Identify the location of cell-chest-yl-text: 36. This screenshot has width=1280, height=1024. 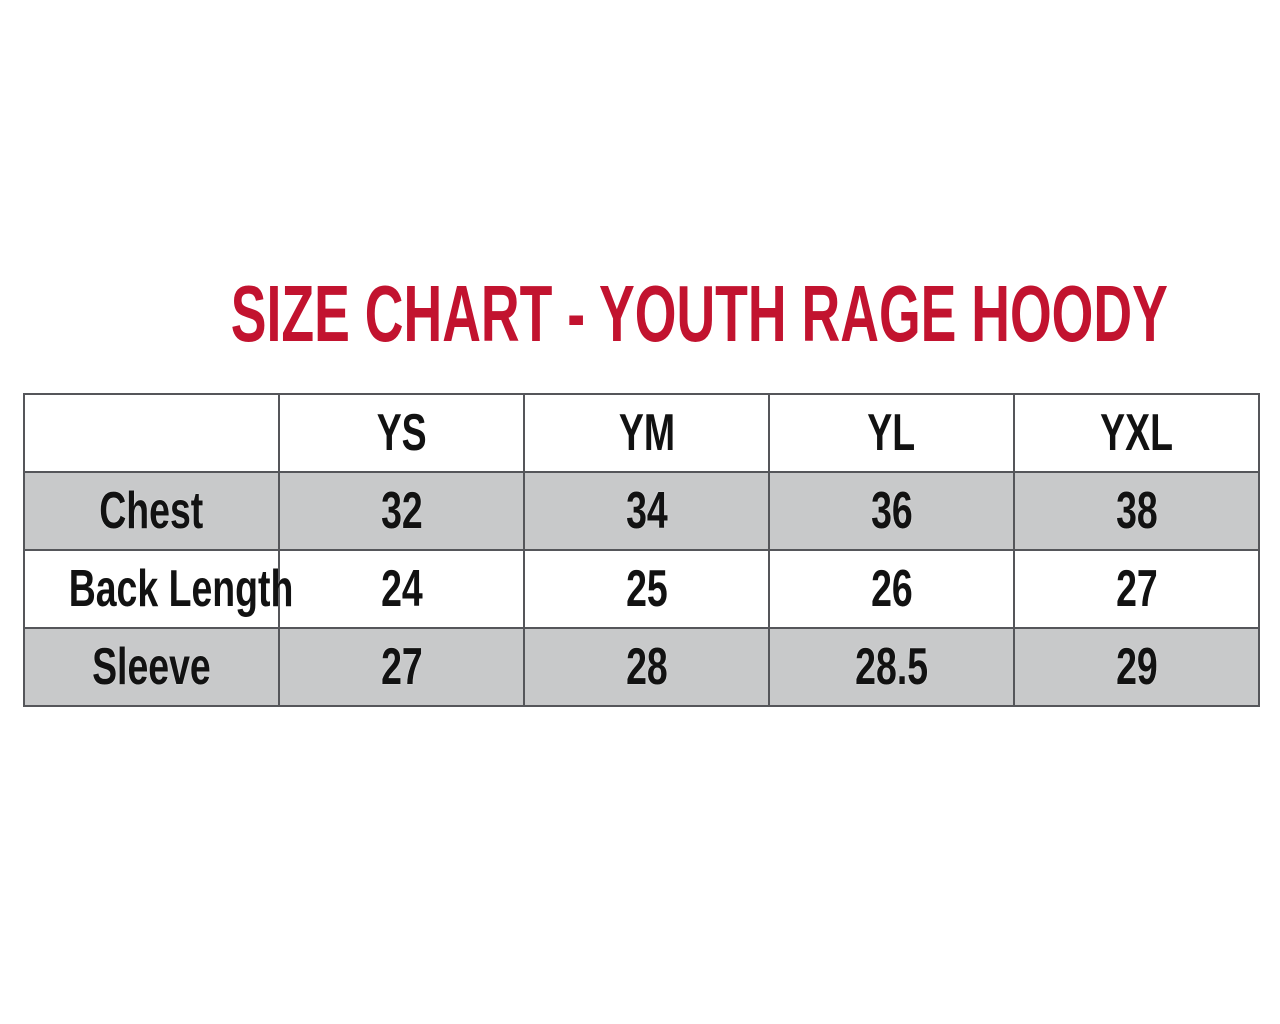
(891, 511).